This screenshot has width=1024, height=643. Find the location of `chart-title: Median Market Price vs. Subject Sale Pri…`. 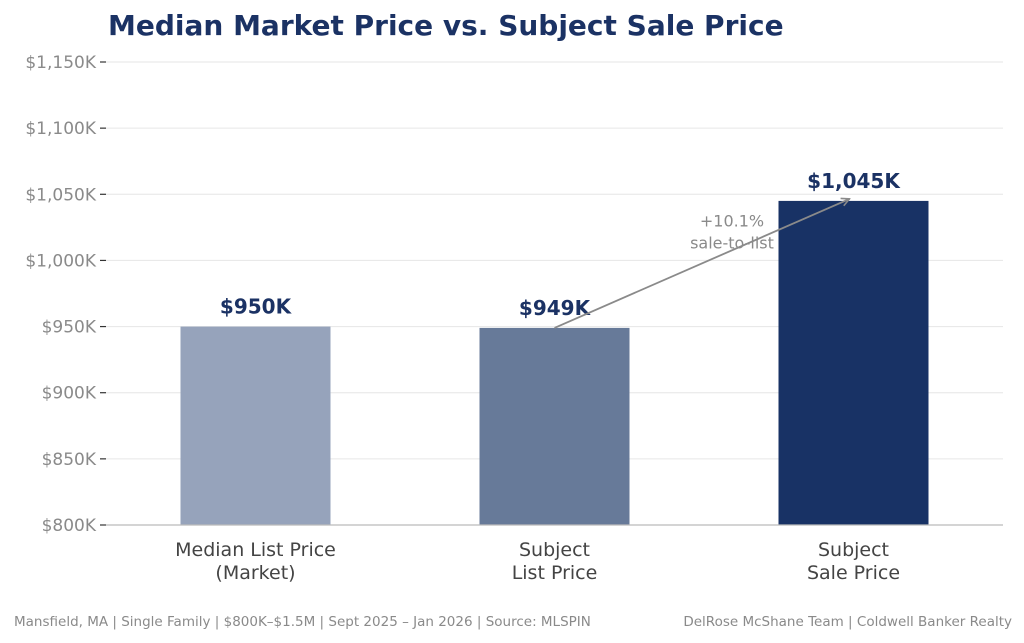

chart-title: Median Market Price vs. Subject Sale Pri… is located at coordinates (446, 25).